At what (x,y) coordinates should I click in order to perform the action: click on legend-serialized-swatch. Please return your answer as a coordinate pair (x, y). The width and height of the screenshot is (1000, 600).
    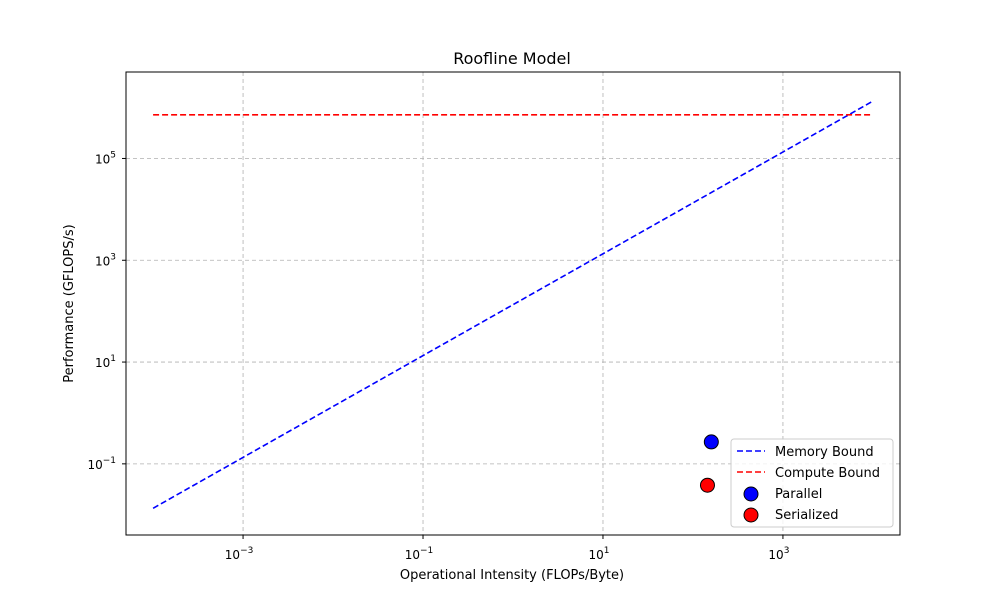
    Looking at the image, I should click on (751, 515).